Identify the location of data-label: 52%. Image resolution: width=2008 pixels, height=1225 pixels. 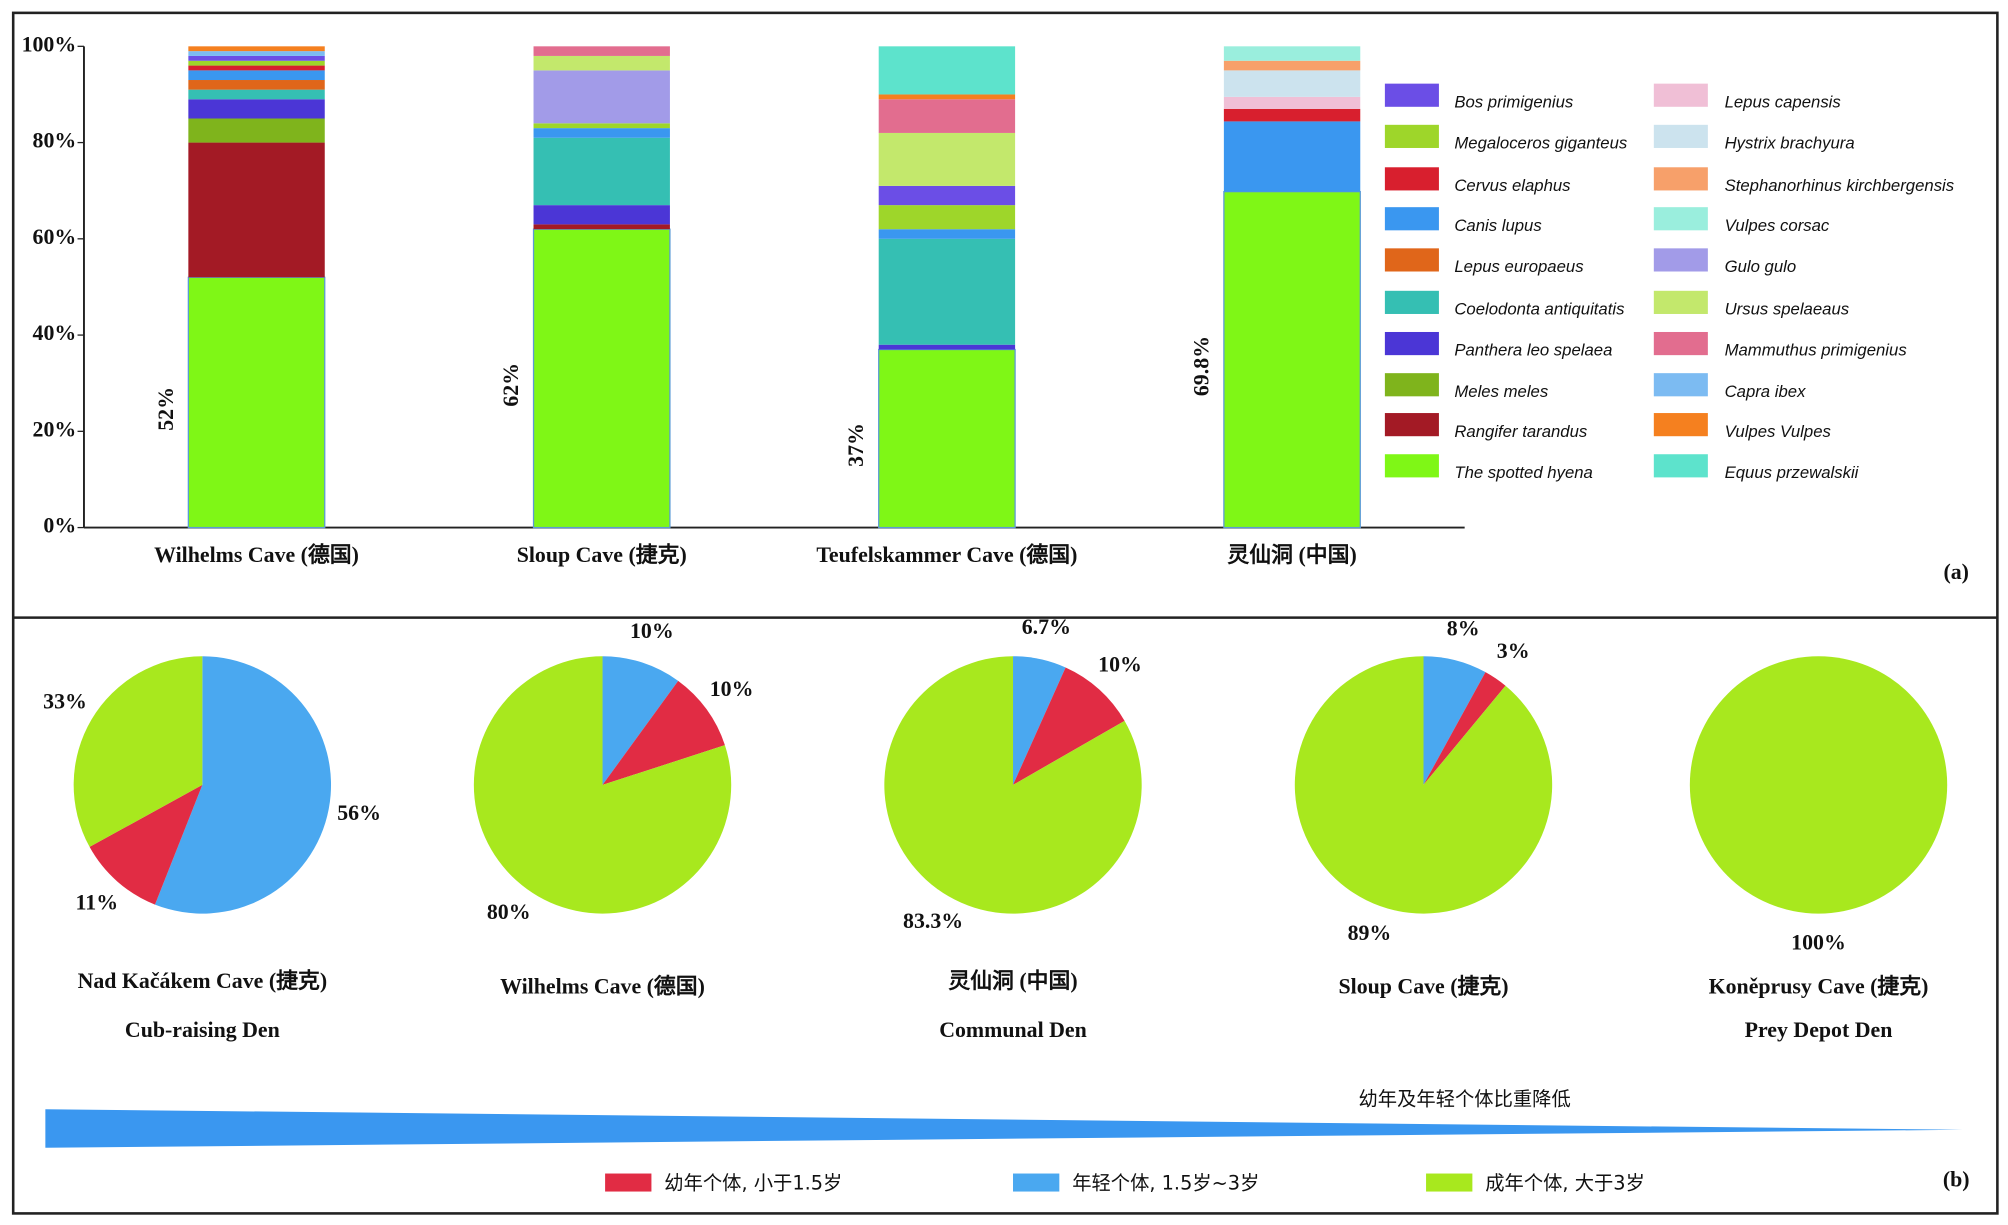
(166, 409).